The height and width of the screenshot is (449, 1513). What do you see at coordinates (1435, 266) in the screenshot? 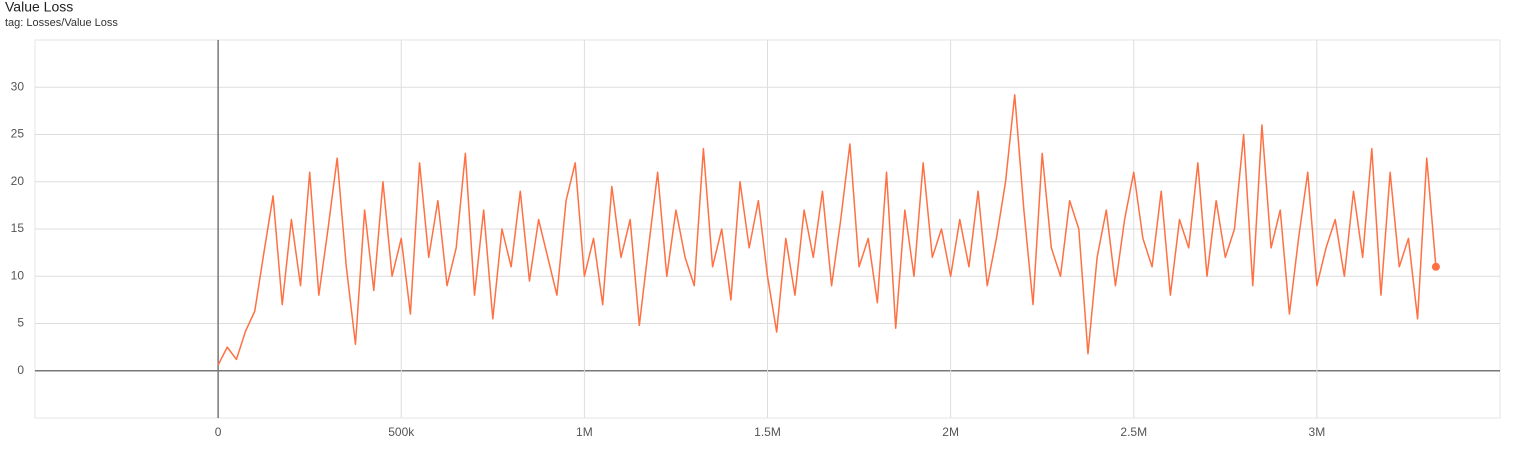
I see `last-point` at bounding box center [1435, 266].